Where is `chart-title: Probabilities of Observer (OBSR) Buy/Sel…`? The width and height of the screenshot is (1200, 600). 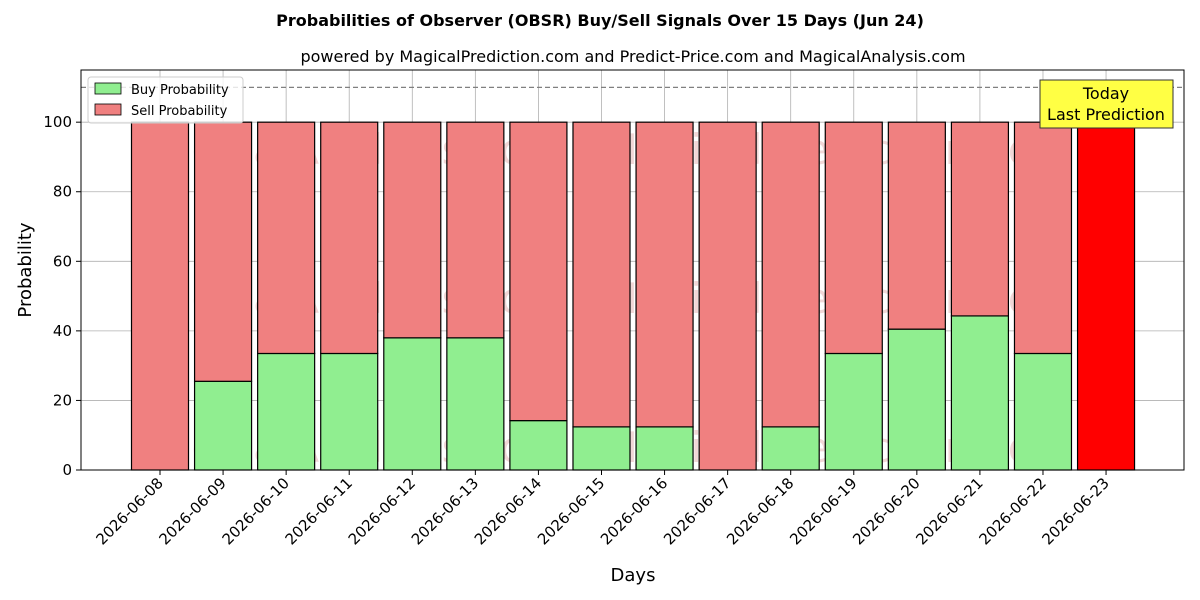
chart-title: Probabilities of Observer (OBSR) Buy/Sel… is located at coordinates (600, 20).